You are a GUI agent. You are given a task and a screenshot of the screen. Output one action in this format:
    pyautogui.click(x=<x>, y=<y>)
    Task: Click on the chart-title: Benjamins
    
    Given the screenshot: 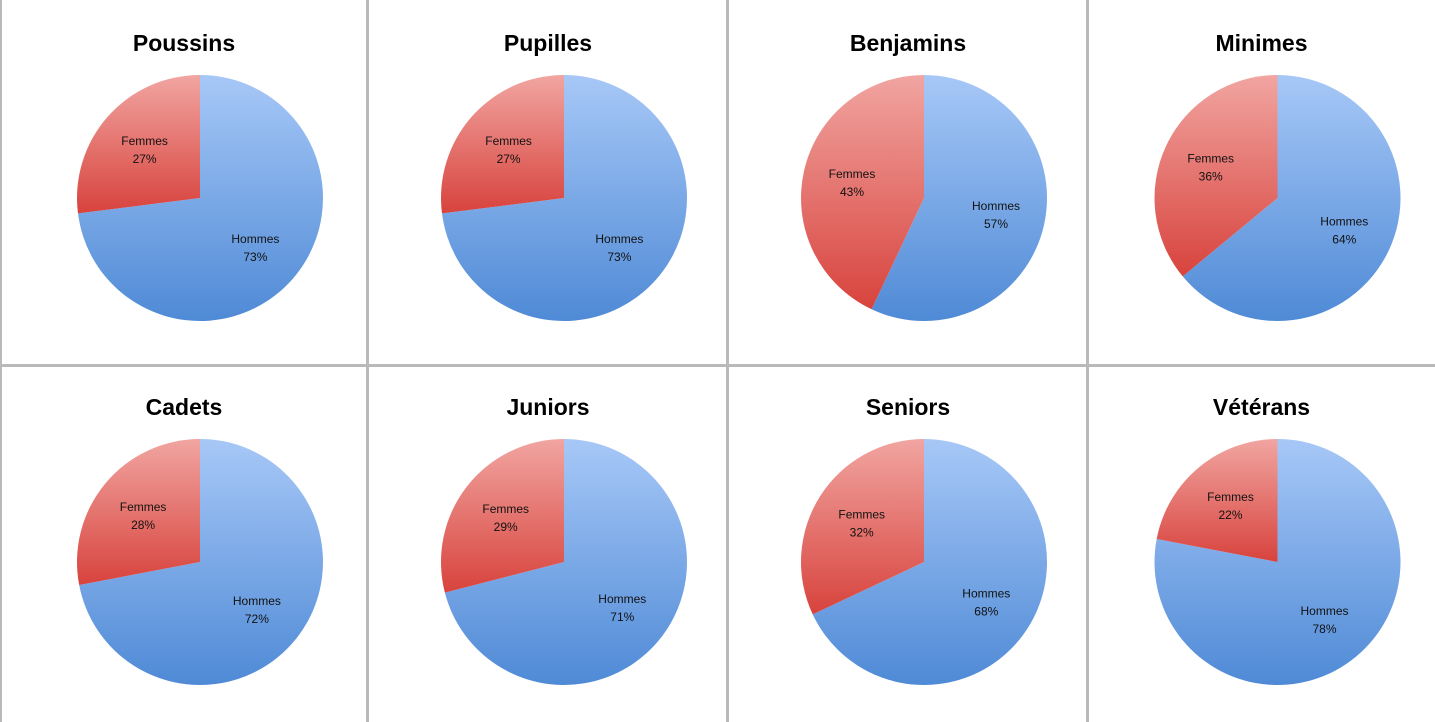 What is the action you would take?
    pyautogui.click(x=908, y=43)
    